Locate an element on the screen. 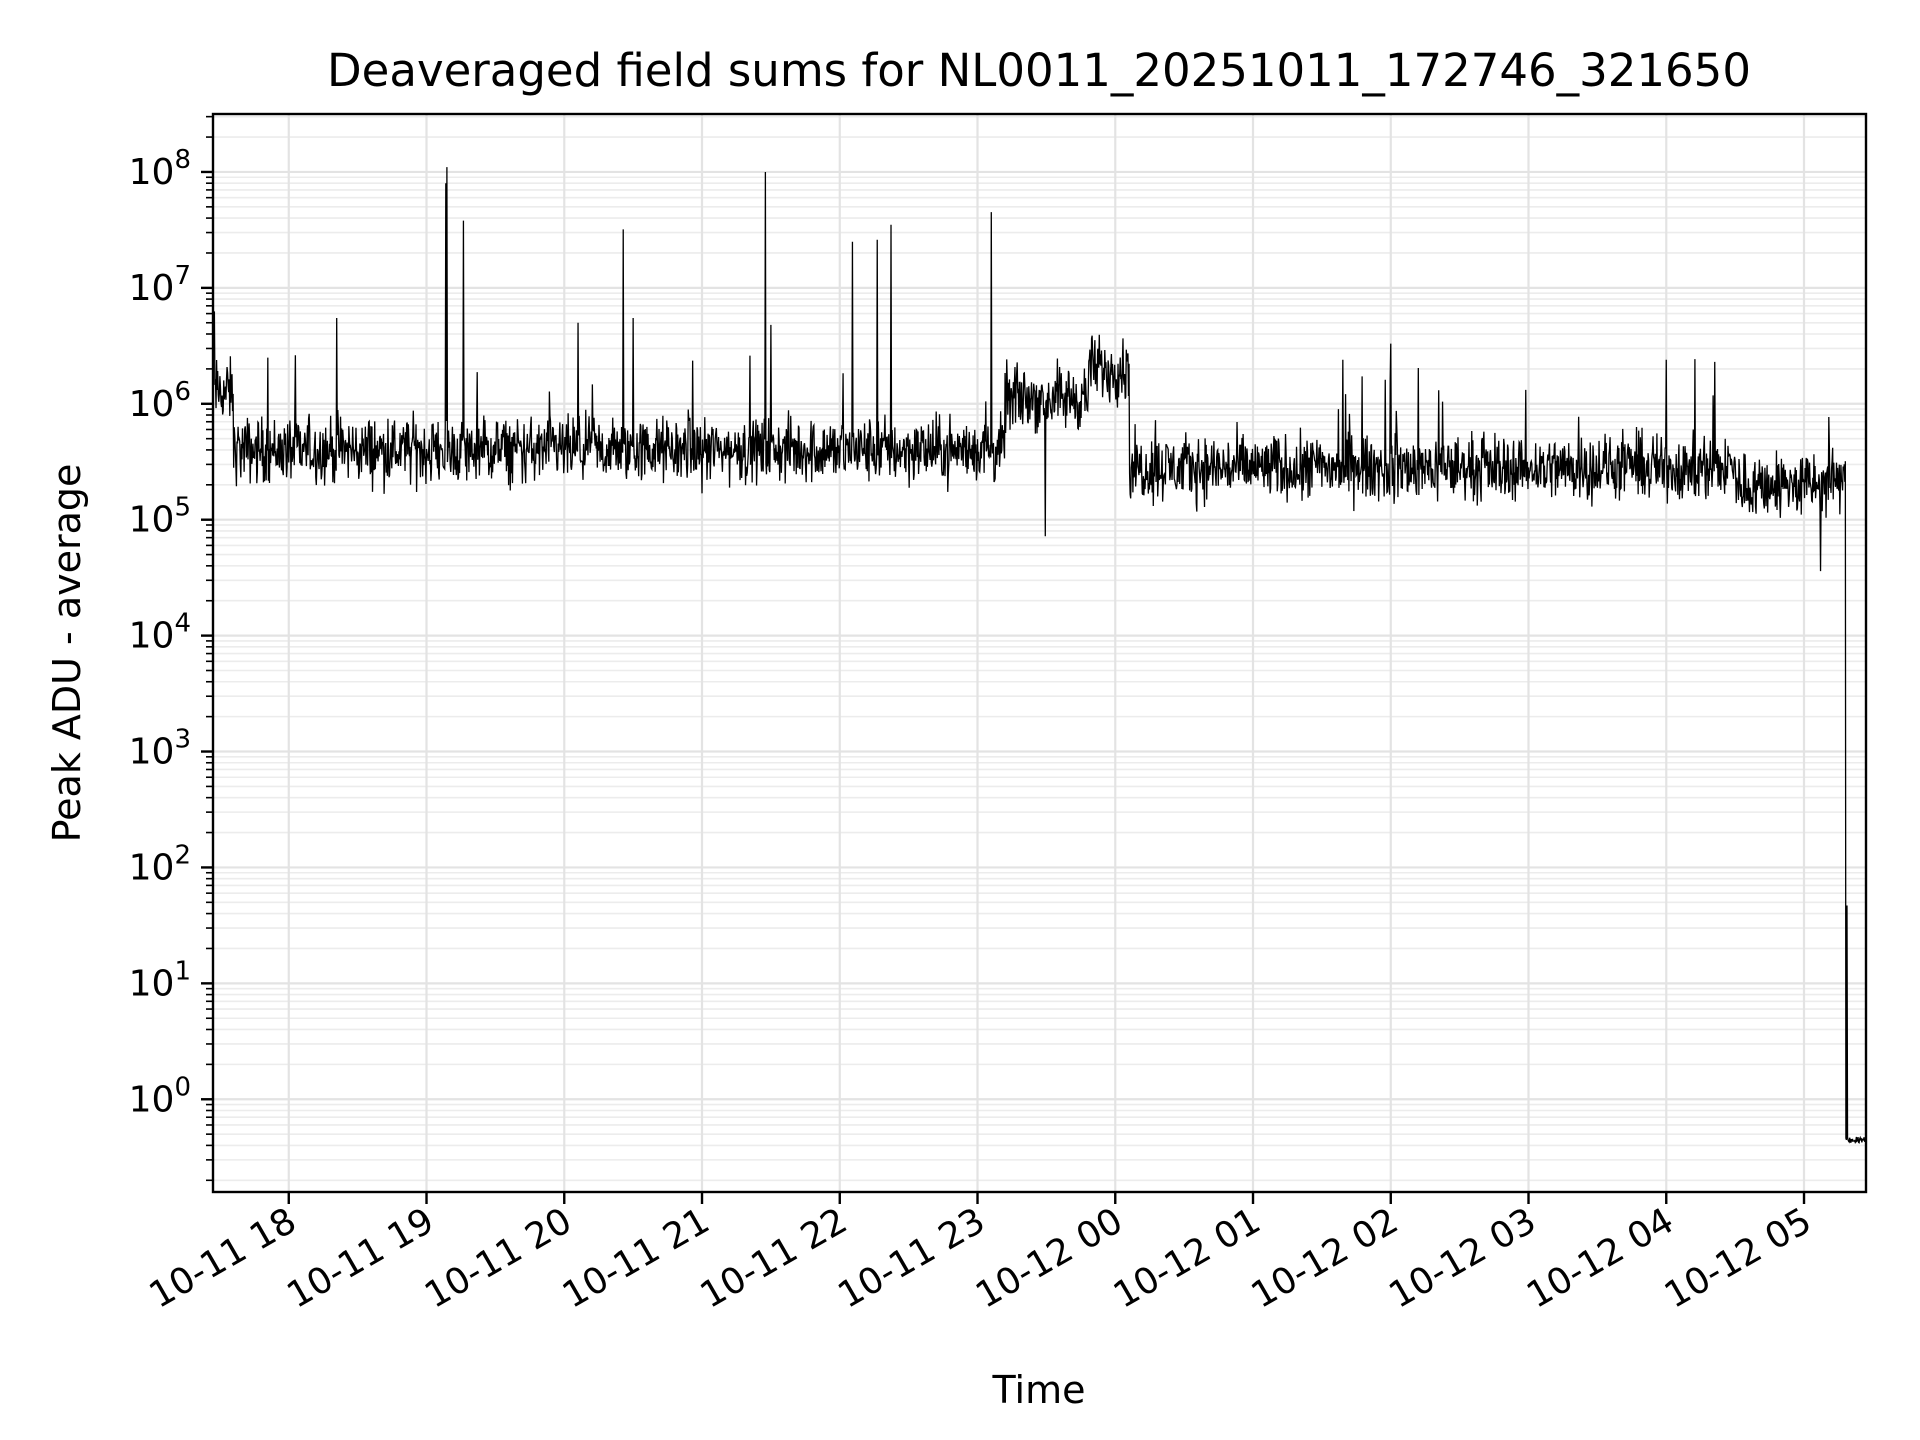 The height and width of the screenshot is (1440, 1920). x-tick-label: 10-12 02 is located at coordinates (1325, 1258).